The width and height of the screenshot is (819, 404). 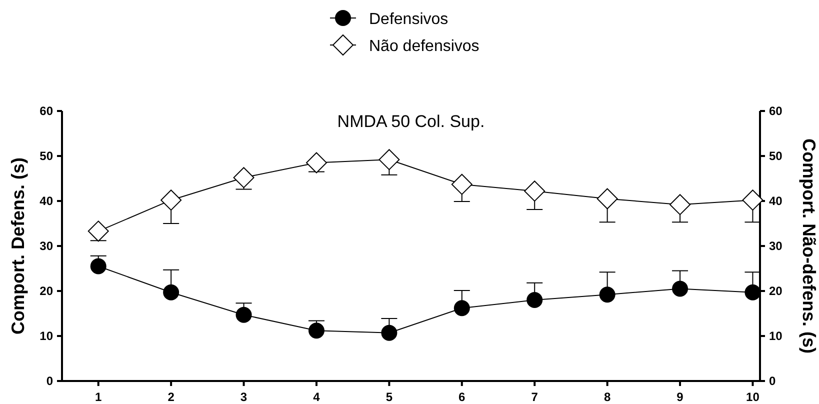 What do you see at coordinates (776, 201) in the screenshot?
I see `y2-tick-label: 40` at bounding box center [776, 201].